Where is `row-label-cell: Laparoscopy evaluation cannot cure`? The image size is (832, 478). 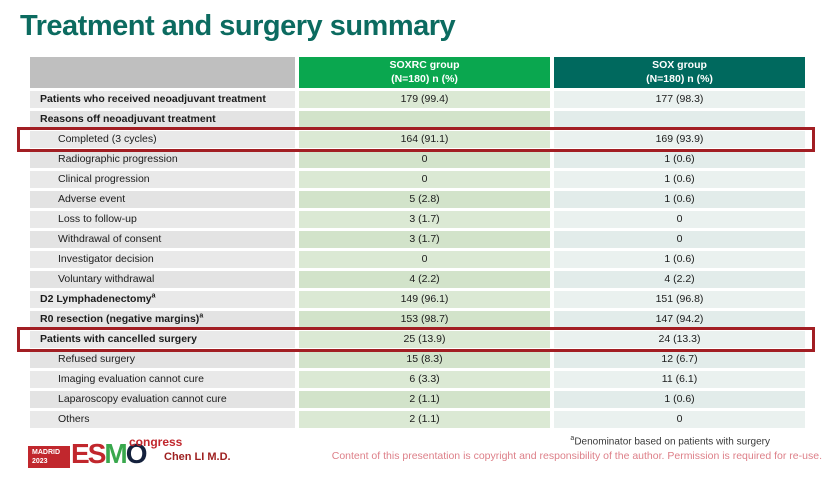
row-label-cell: Laparoscopy evaluation cannot cure is located at coordinates (162, 399).